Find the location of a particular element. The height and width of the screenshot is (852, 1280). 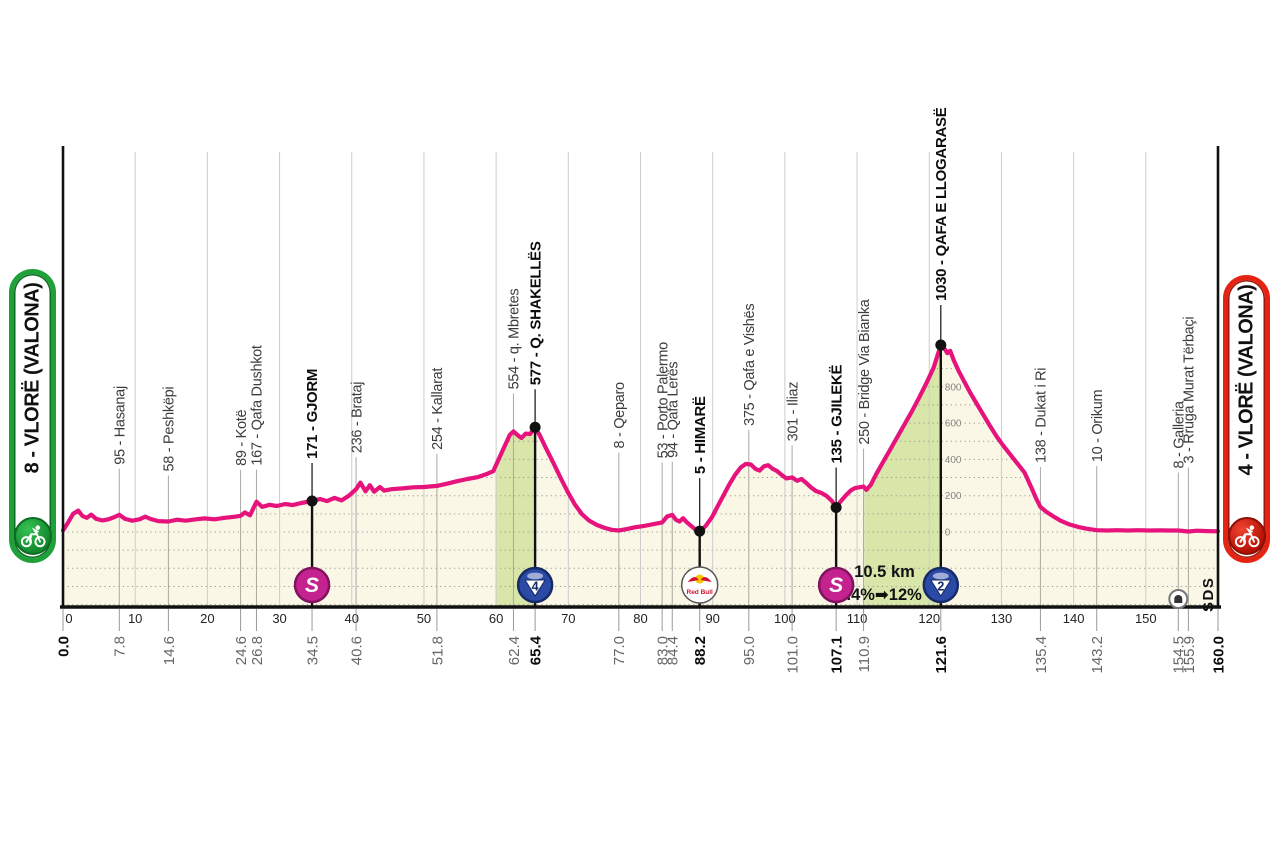

x-tick-label: 60 is located at coordinates (496, 618).